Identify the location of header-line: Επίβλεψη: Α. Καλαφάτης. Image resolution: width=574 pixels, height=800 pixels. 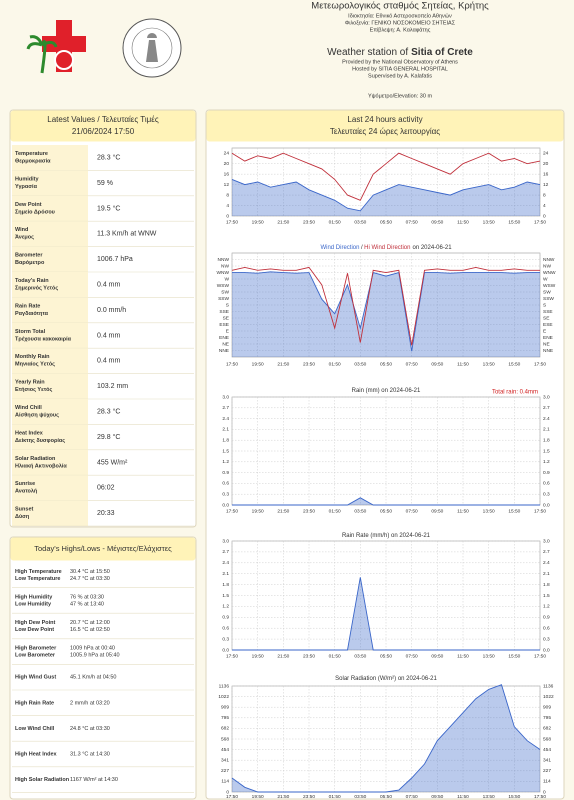
(400, 29).